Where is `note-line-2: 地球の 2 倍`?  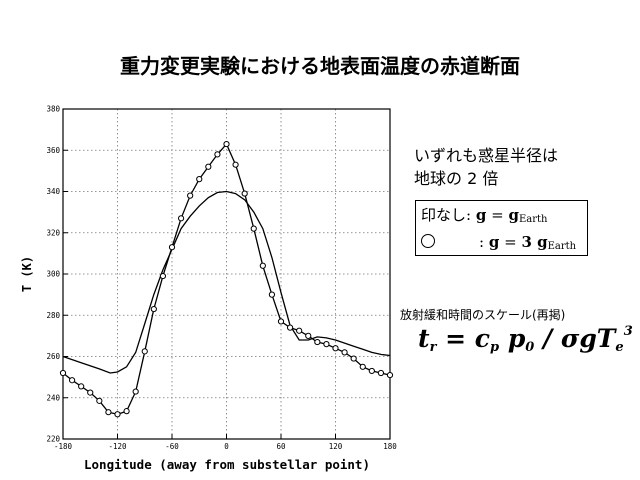 note-line-2: 地球の 2 倍 is located at coordinates (456, 178).